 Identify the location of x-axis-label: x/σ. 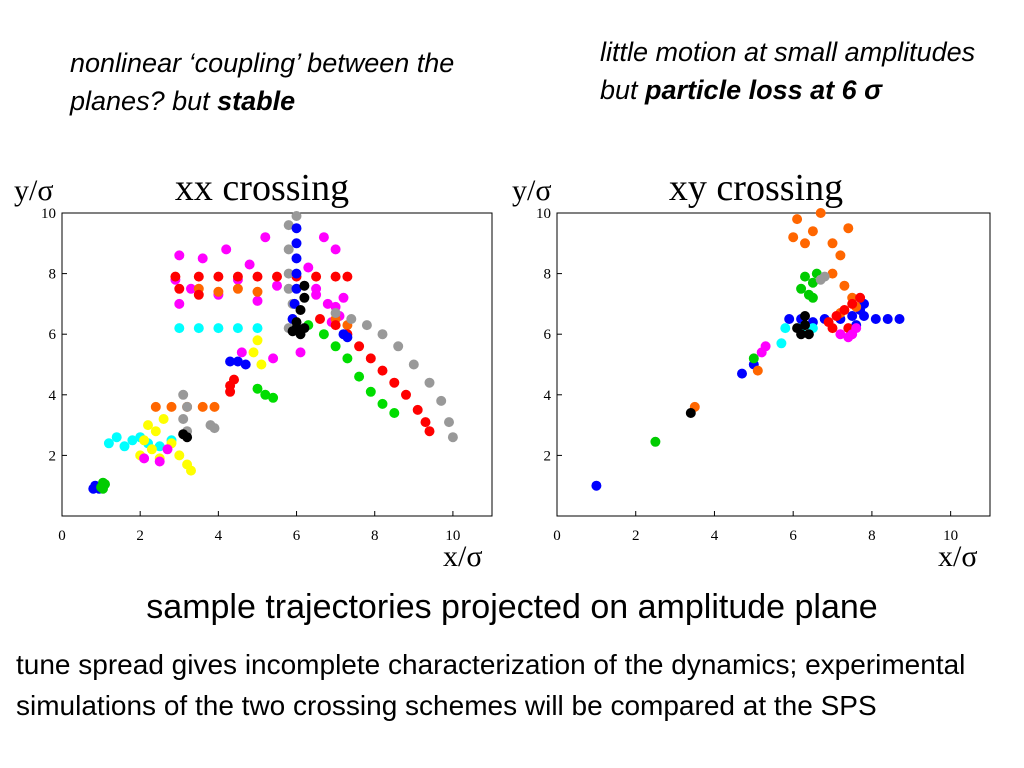
(463, 556).